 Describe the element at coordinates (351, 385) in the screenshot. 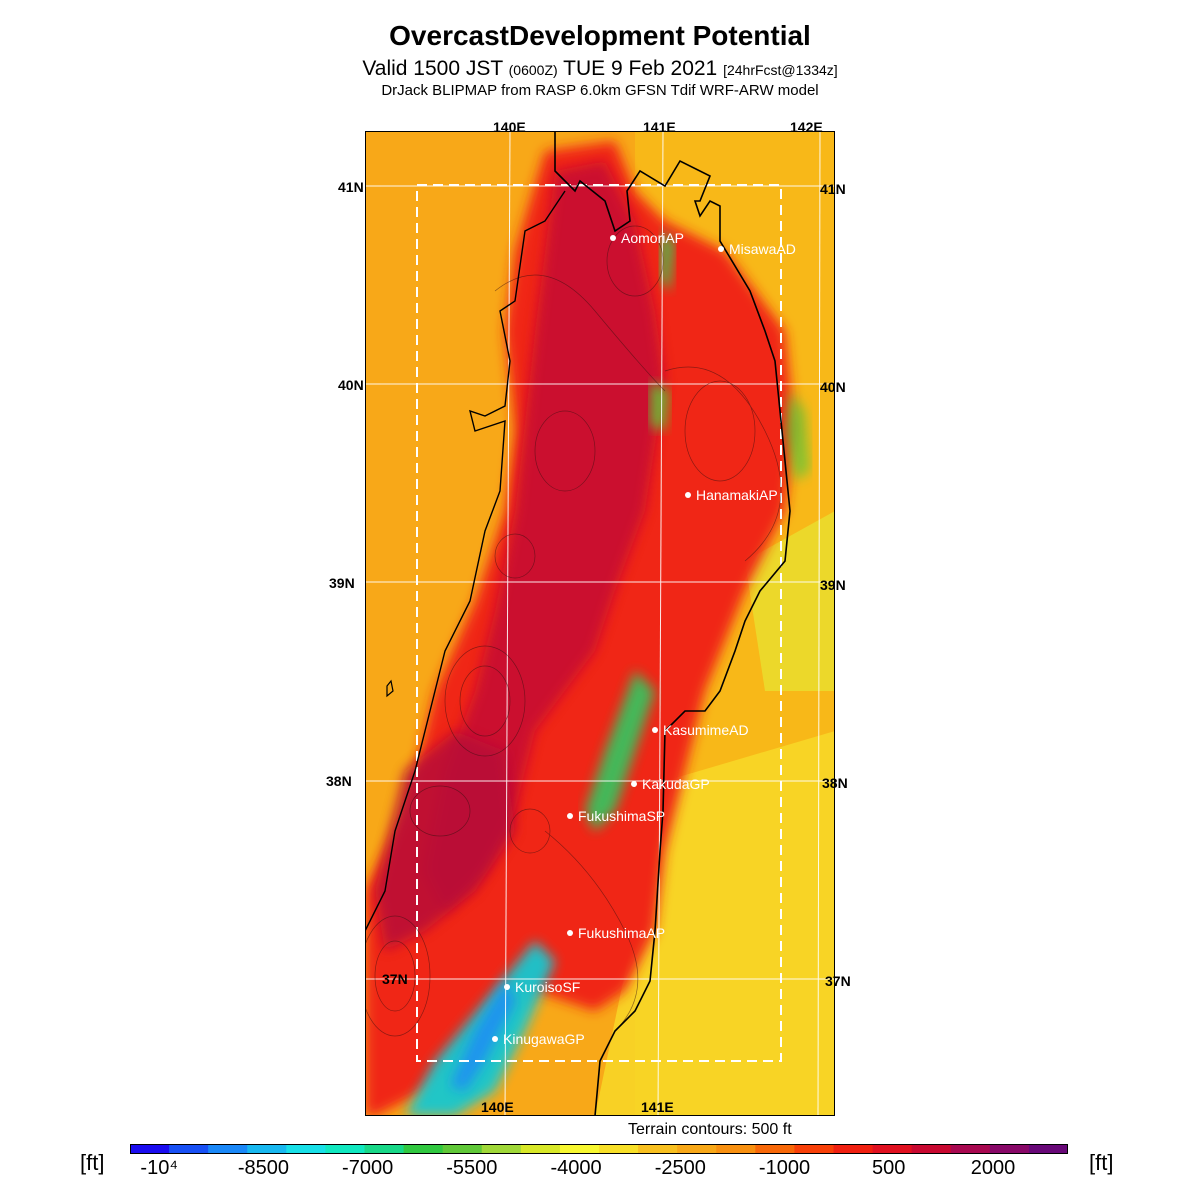

I see `lat-label-left: 40N` at that location.